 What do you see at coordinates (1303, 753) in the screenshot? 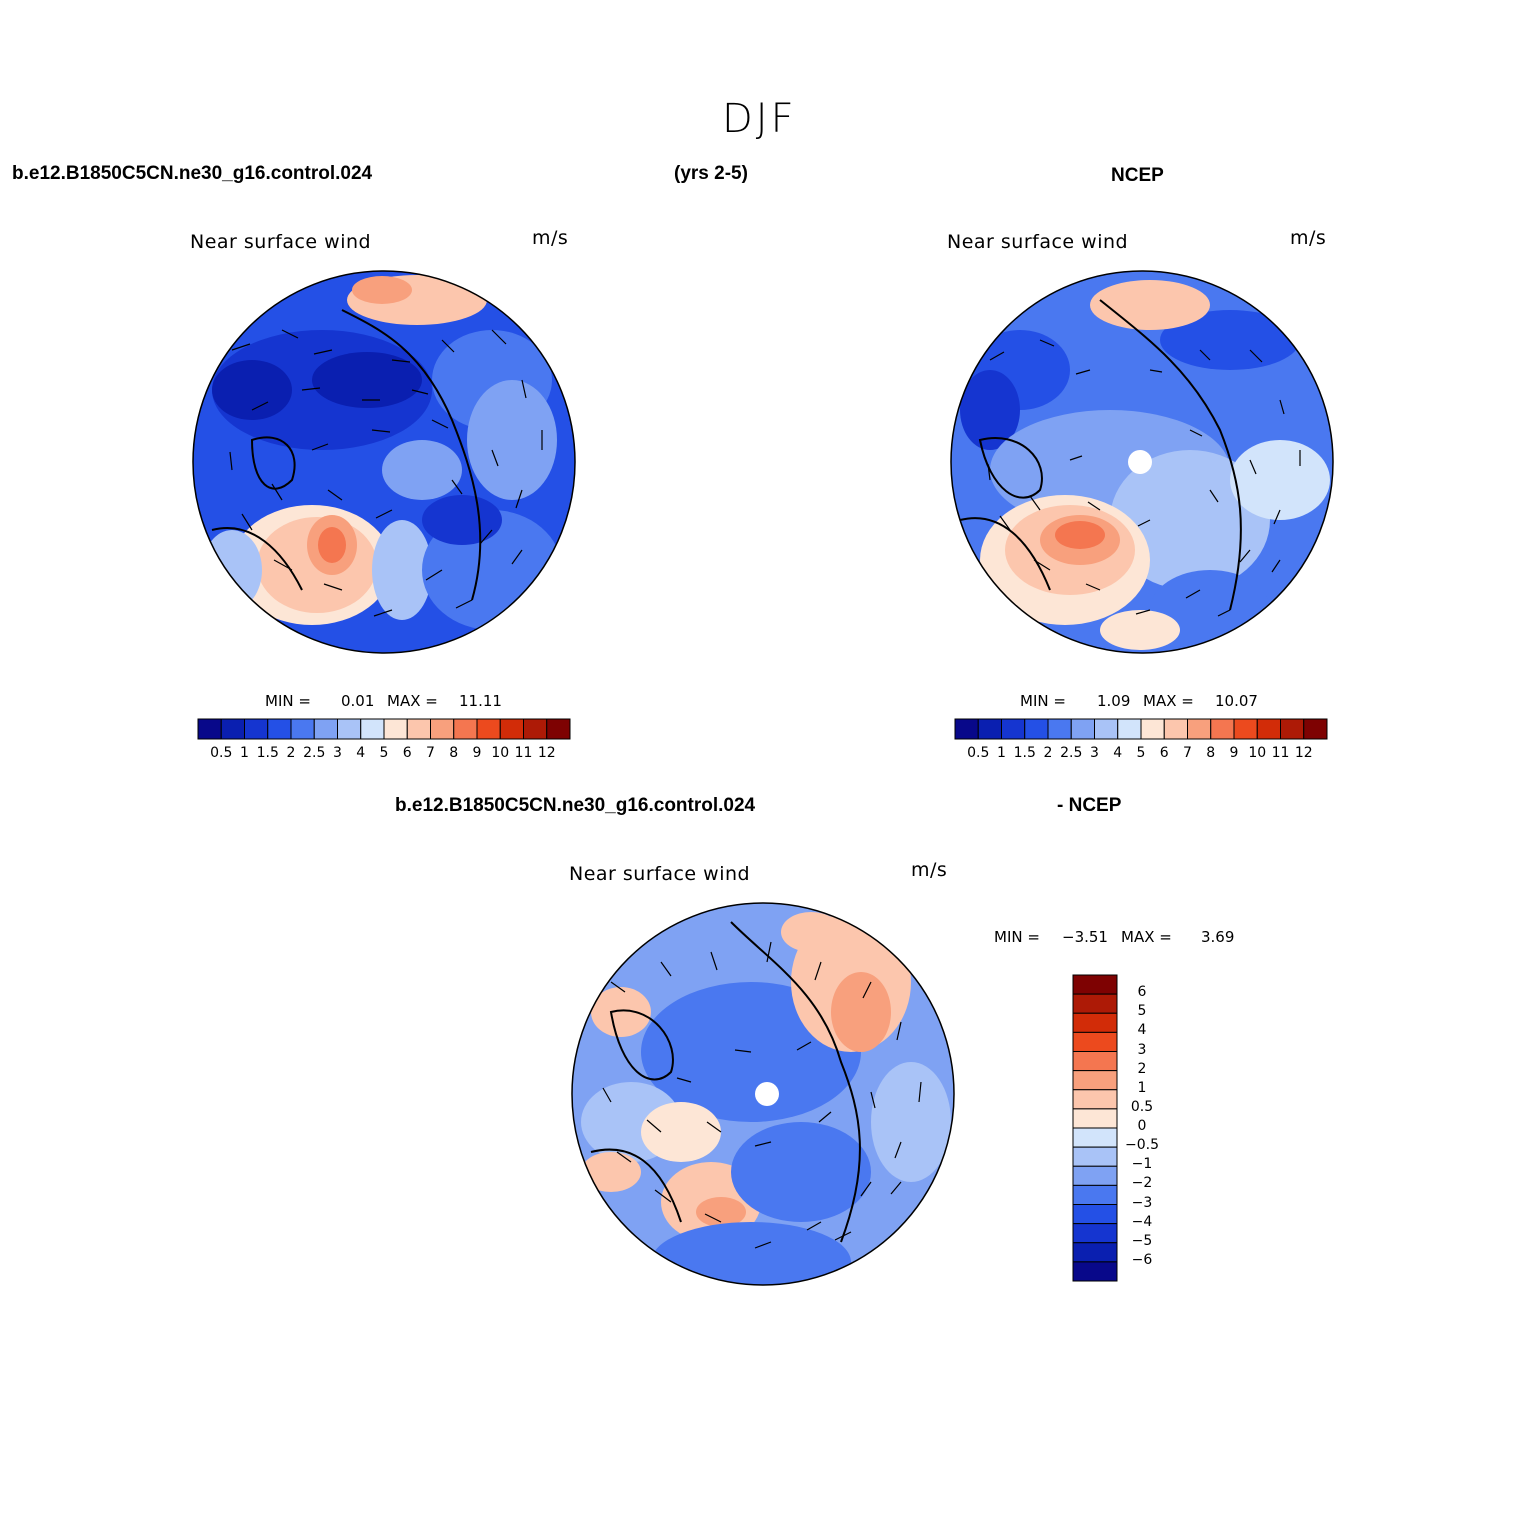
I see `obs-colorbar-tick-label: 12` at bounding box center [1303, 753].